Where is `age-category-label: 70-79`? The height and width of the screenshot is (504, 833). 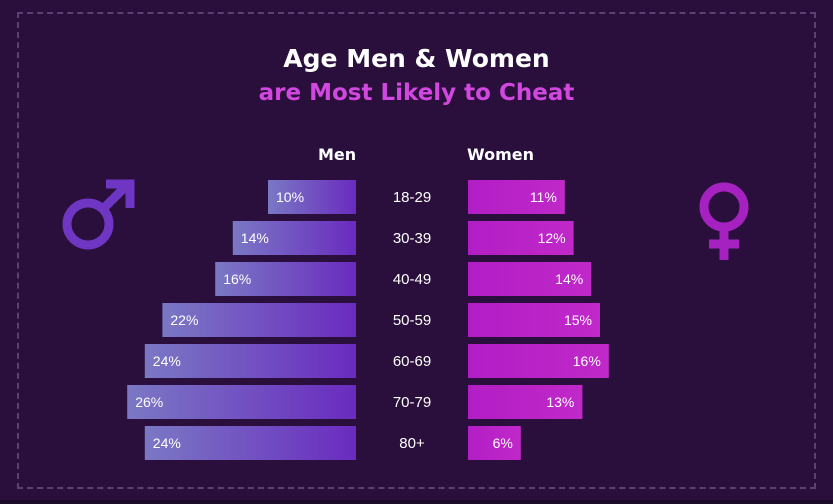 age-category-label: 70-79 is located at coordinates (412, 402).